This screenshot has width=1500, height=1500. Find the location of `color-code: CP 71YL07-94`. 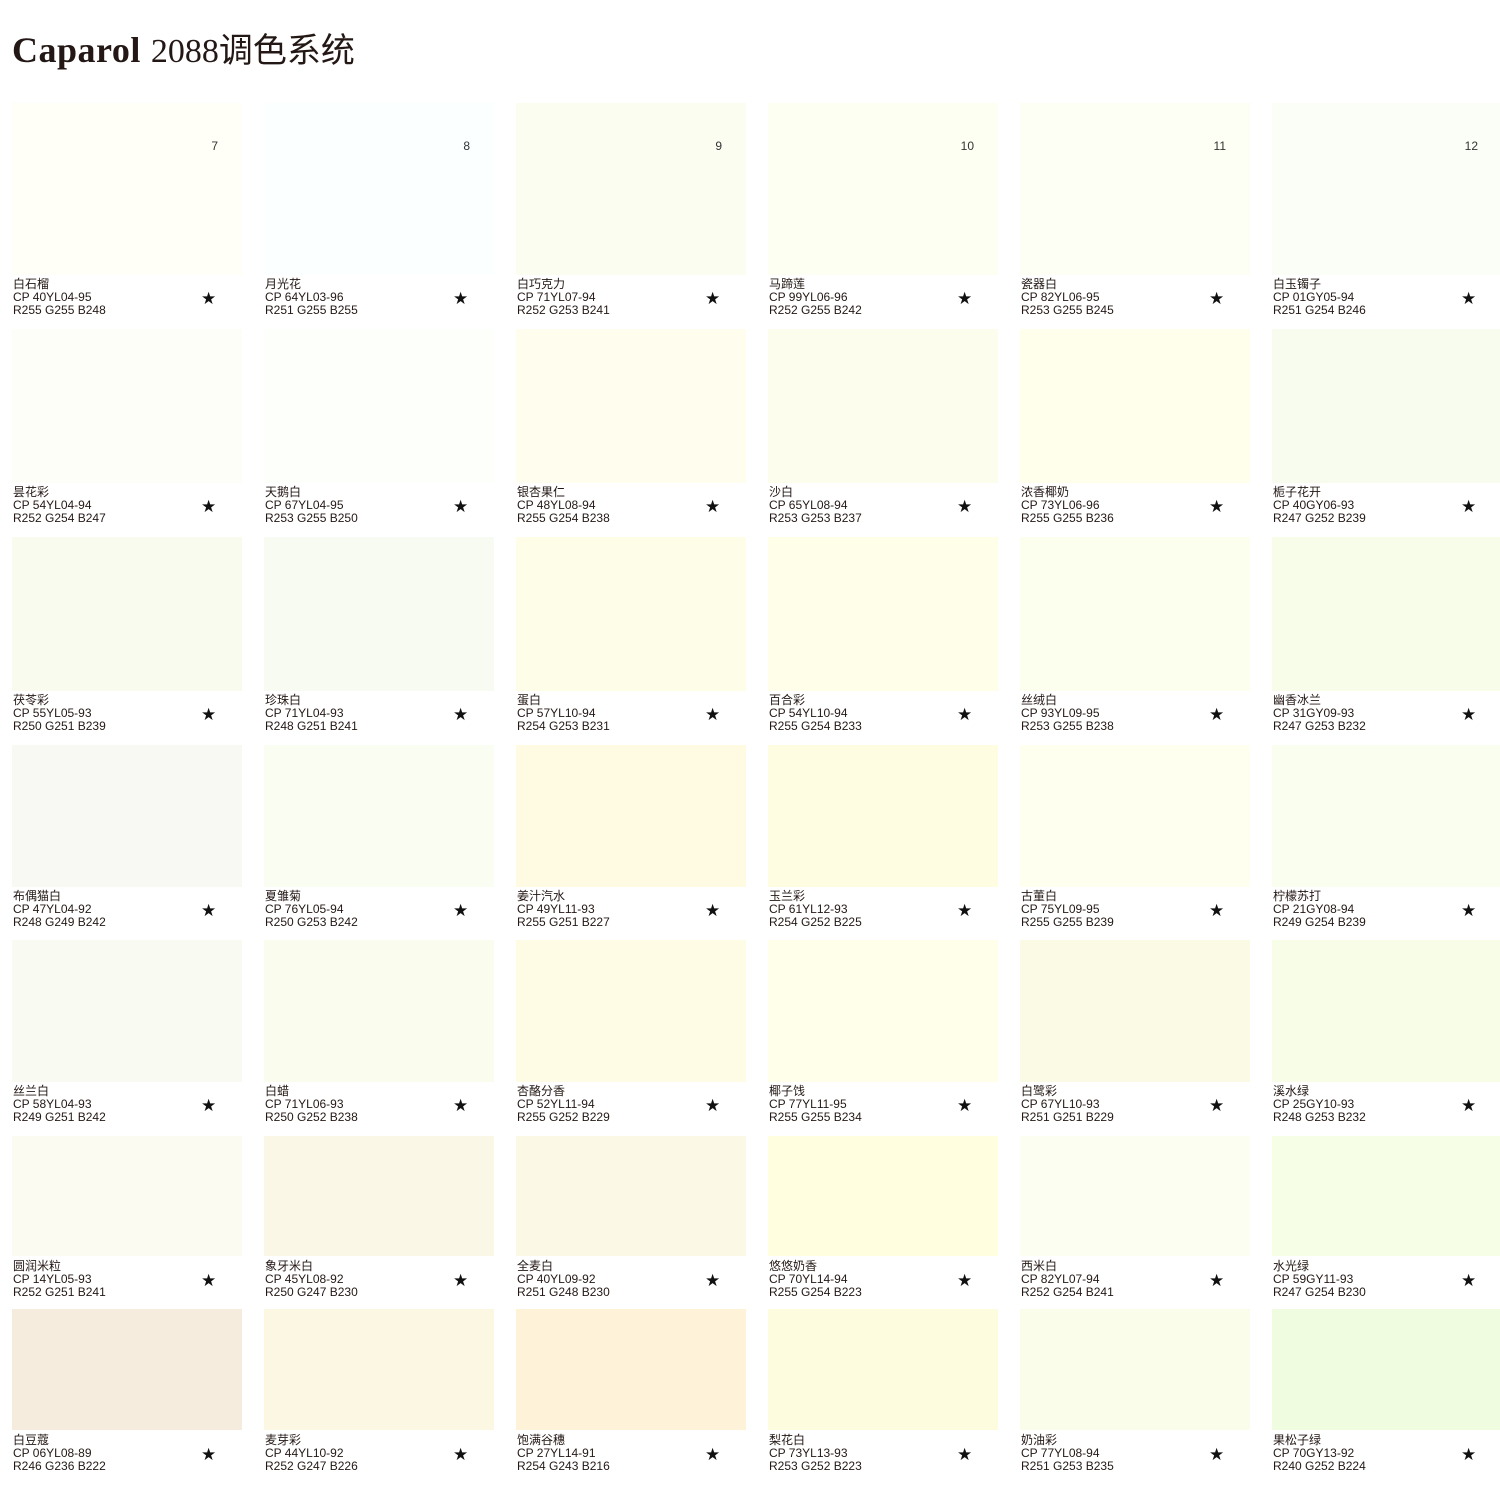

color-code: CP 71YL07-94 is located at coordinates (556, 297).